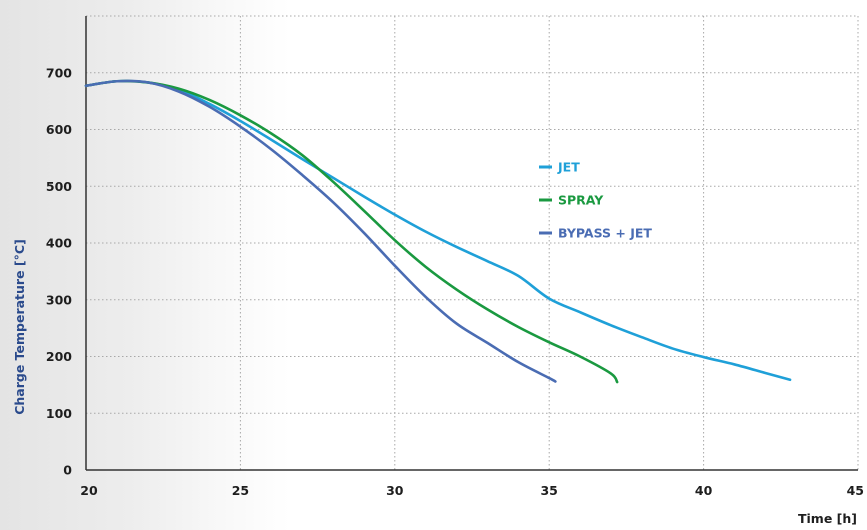 This screenshot has height=530, width=867. I want to click on legend-label-bypass-jet: BYPASS + JET, so click(605, 233).